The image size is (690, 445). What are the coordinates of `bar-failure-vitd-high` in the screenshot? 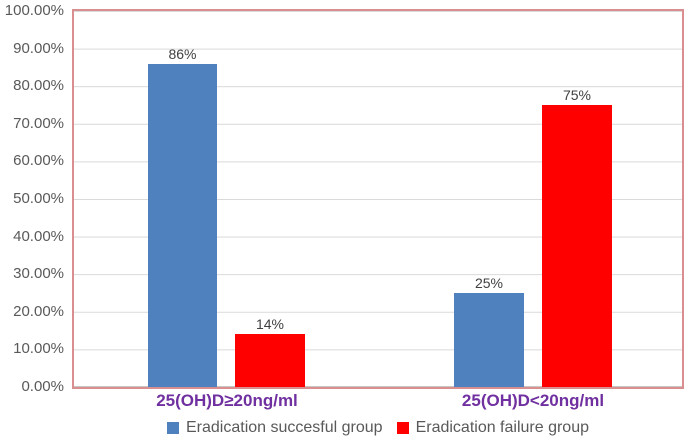 It's located at (270, 360).